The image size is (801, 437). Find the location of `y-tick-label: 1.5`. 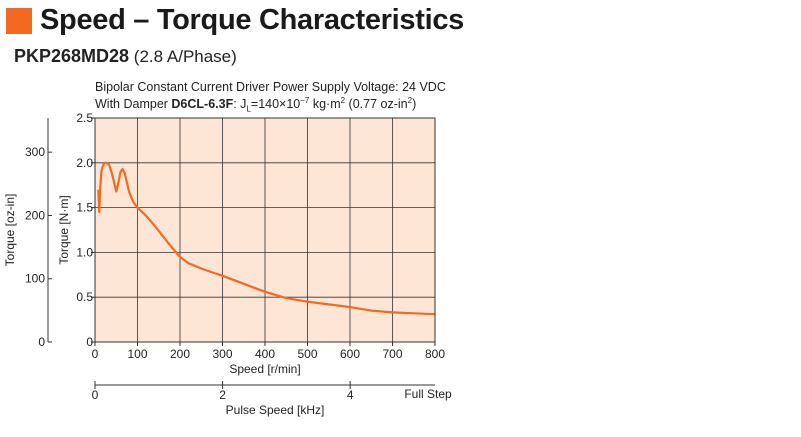

y-tick-label: 1.5 is located at coordinates (84, 208).